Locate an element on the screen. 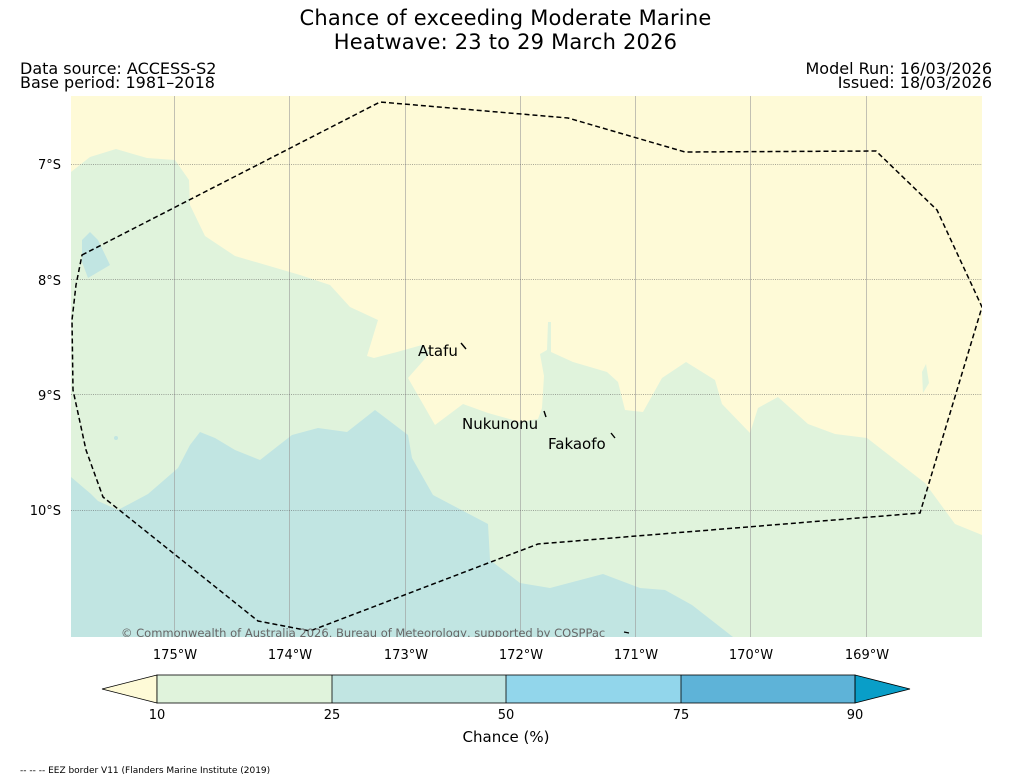 The width and height of the screenshot is (1011, 781). place-label-fakaofo: Fakaofo is located at coordinates (577, 444).